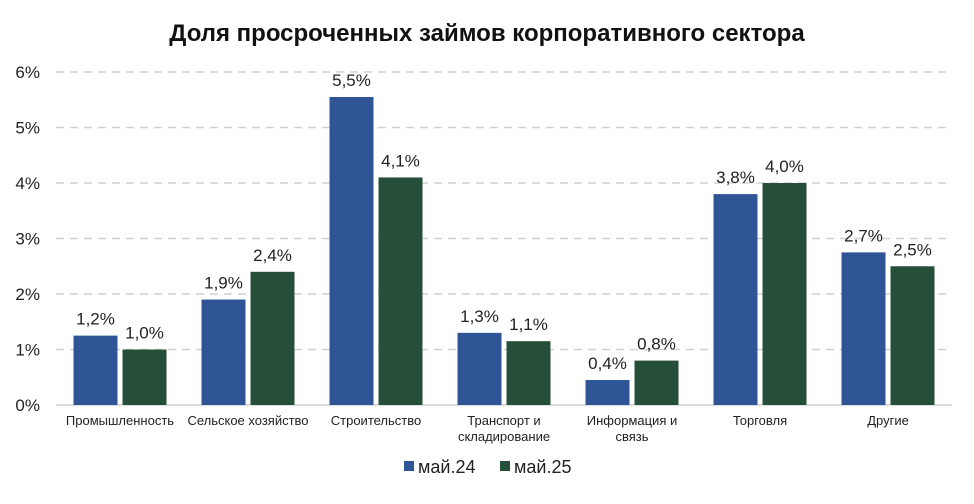 The width and height of the screenshot is (974, 504). I want to click on x-tick-label: Торговля, so click(760, 420).